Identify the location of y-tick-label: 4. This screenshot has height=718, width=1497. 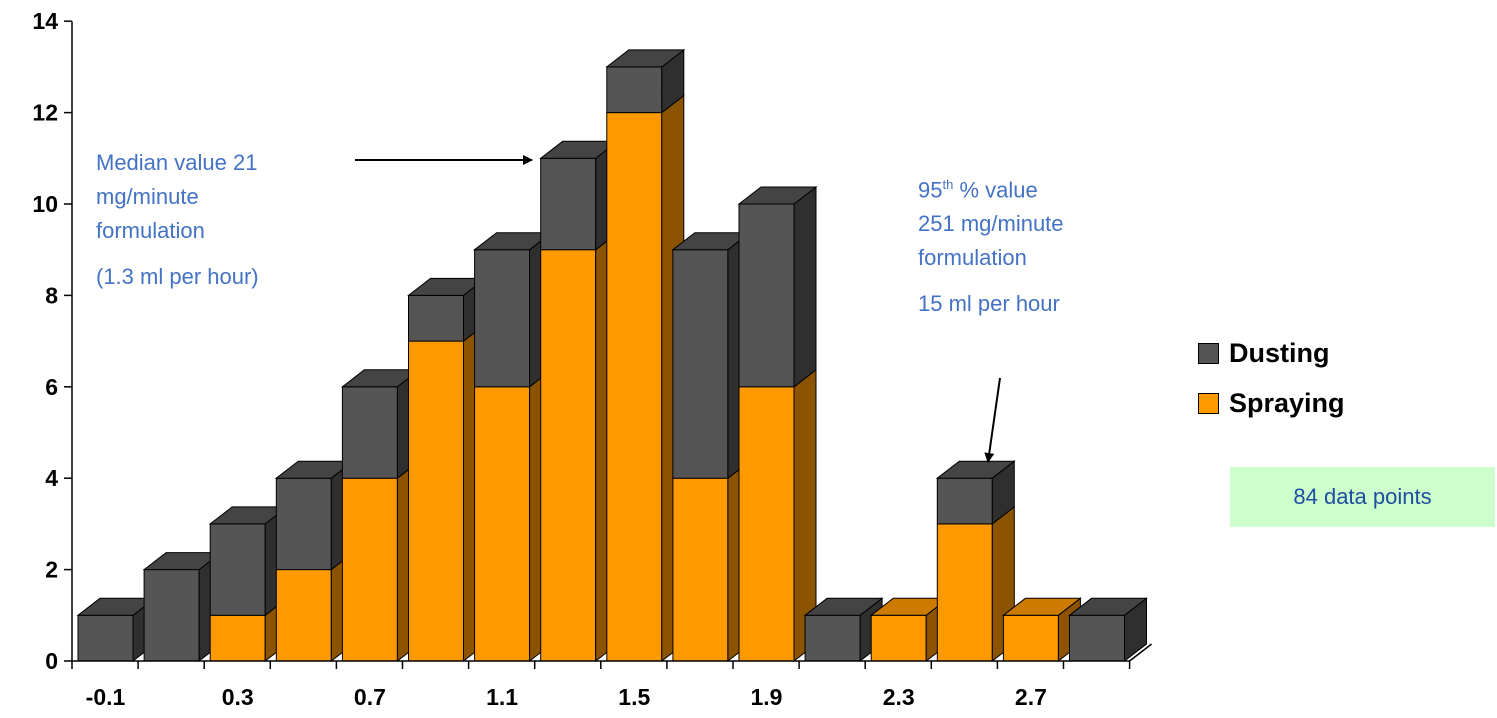
(51, 478).